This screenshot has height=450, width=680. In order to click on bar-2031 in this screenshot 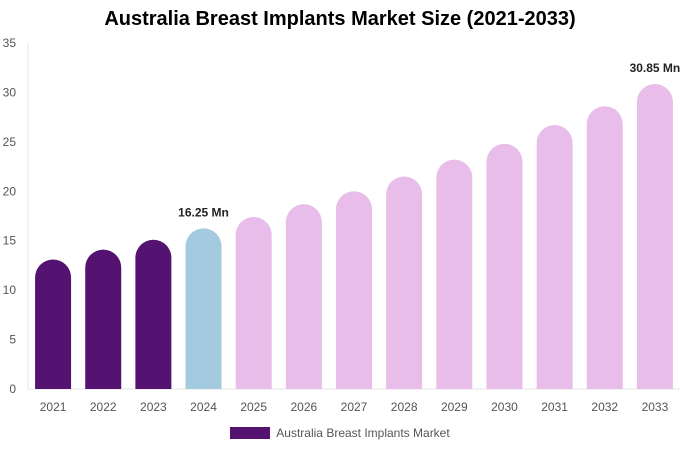, I will do `click(554, 257)`.